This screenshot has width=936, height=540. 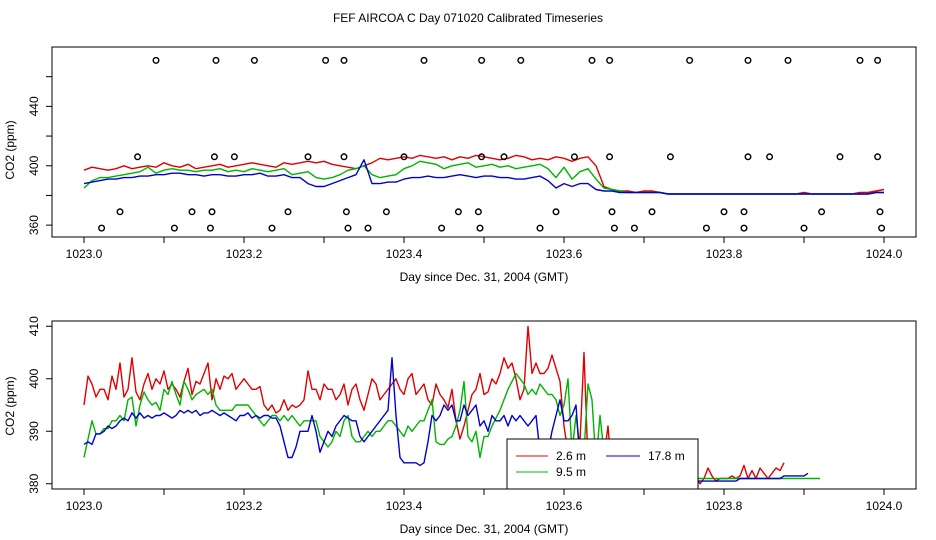 I want to click on bottom-x-axis-label: Day since Dec. 31, 2004 (GMT), so click(x=484, y=529).